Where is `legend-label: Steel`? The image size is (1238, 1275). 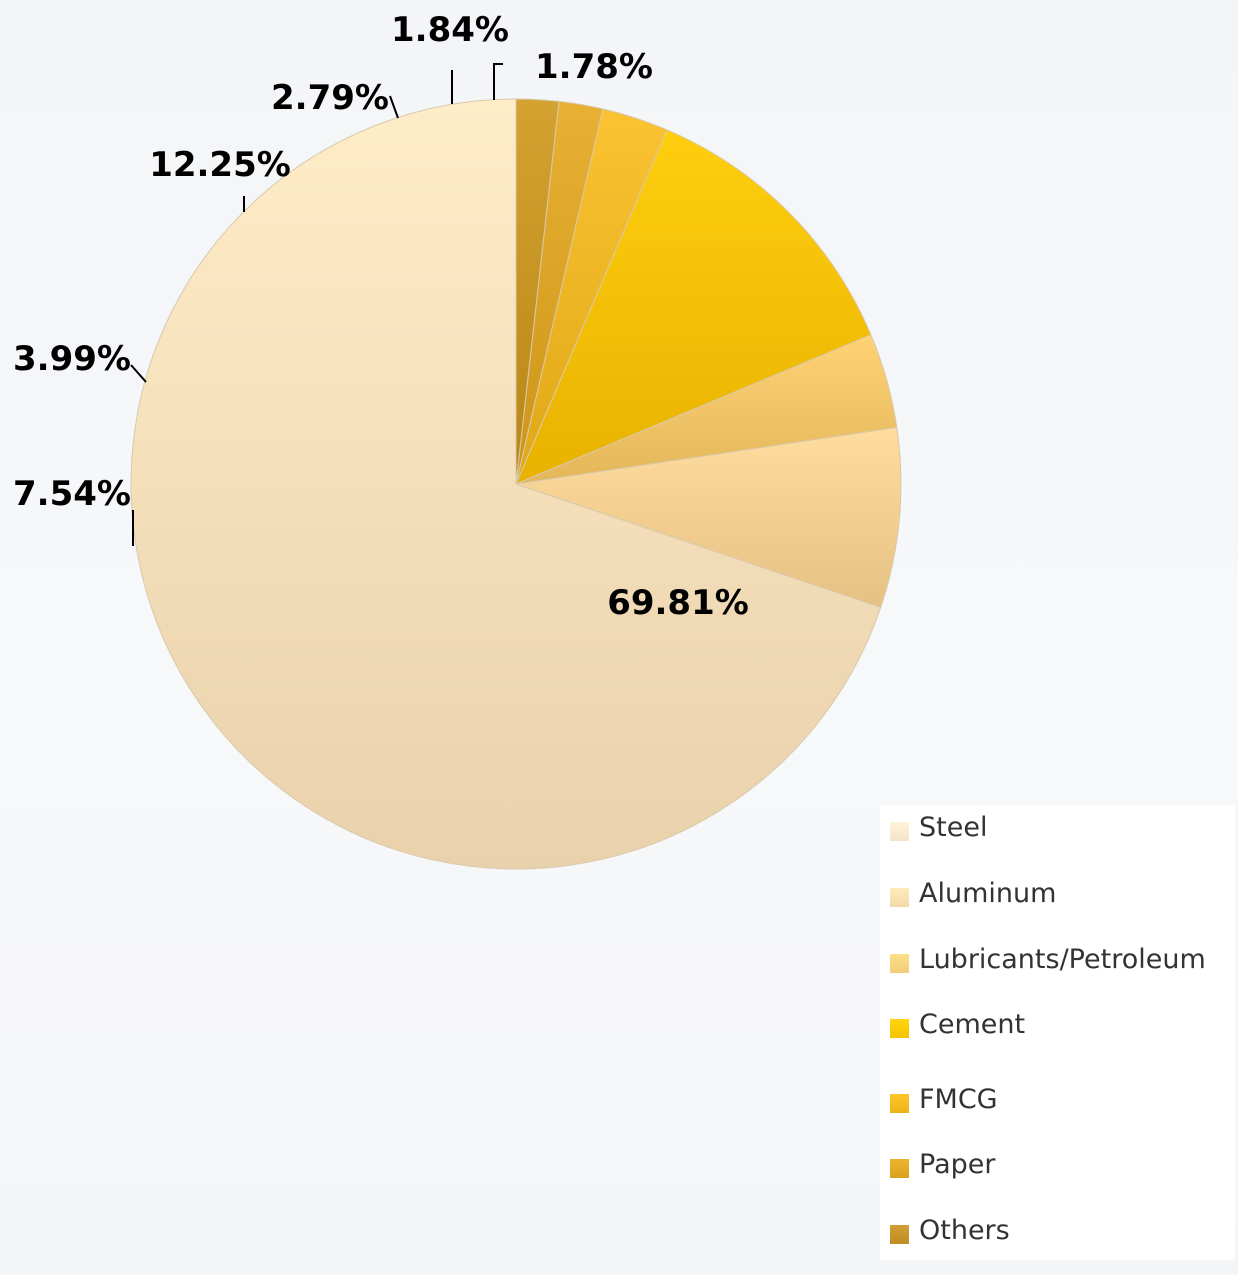 legend-label: Steel is located at coordinates (953, 827).